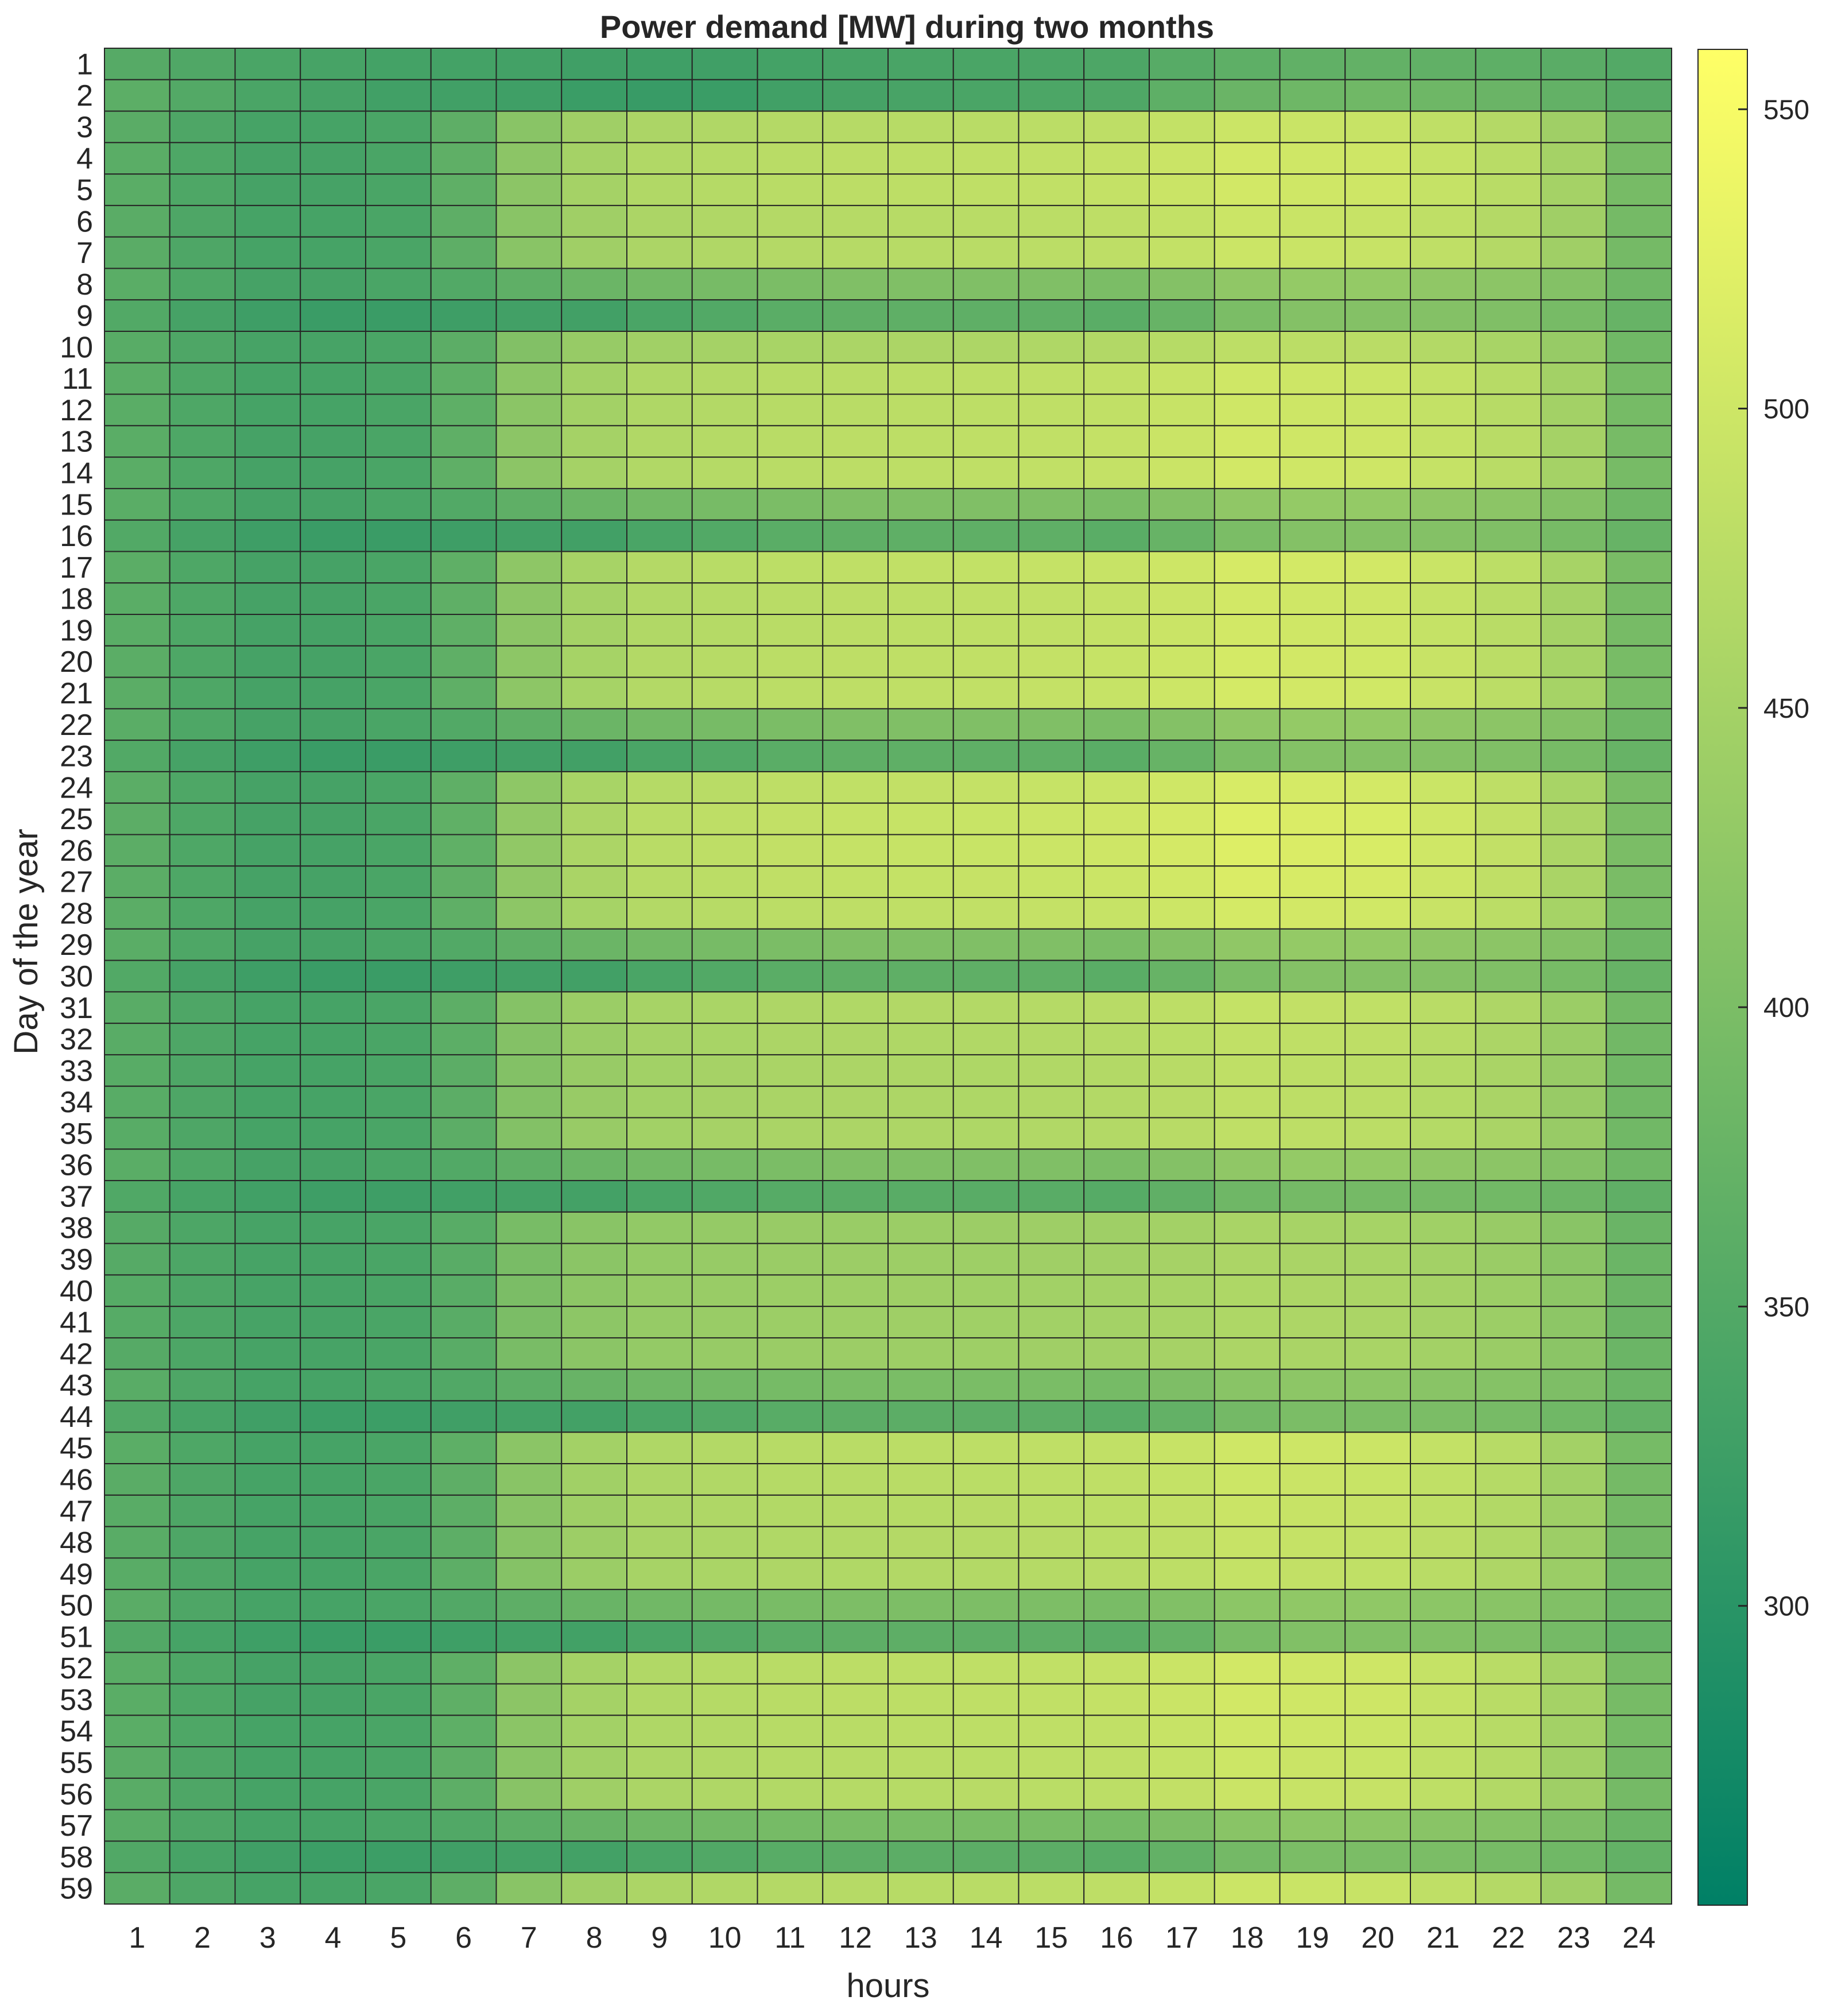  Describe the element at coordinates (1639, 1938) in the screenshot. I see `x-tick-label: 24` at that location.